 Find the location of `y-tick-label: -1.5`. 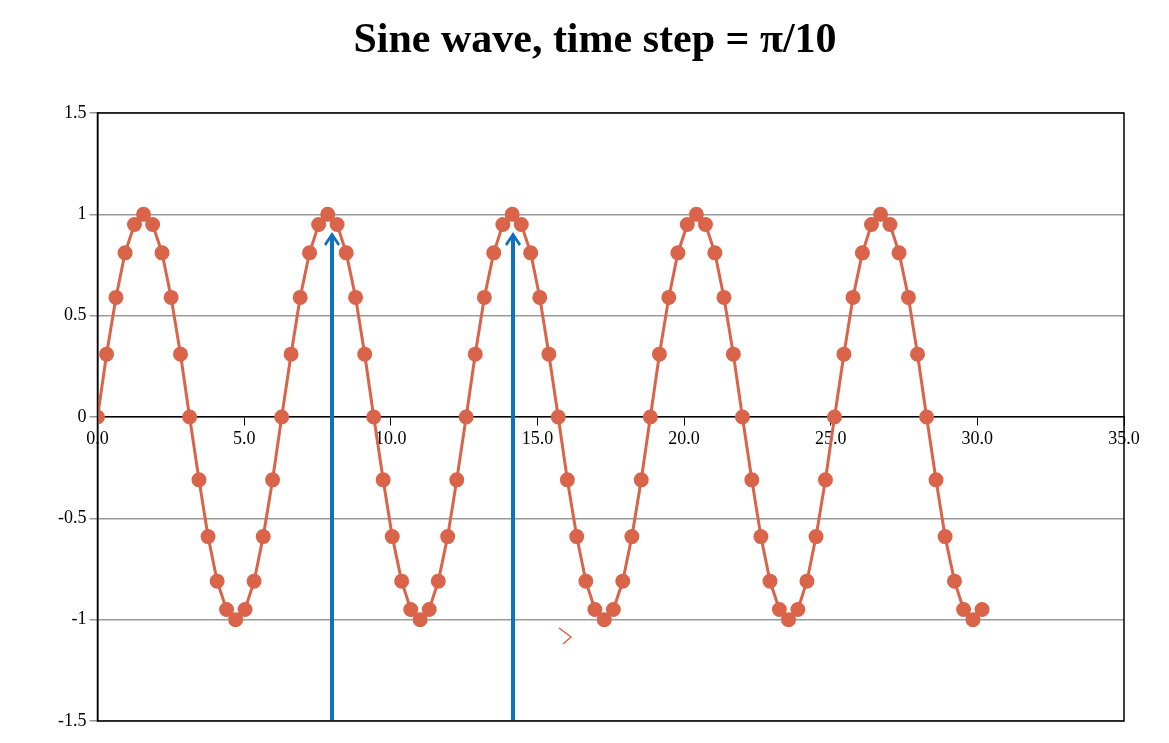

y-tick-label: -1.5 is located at coordinates (72, 719).